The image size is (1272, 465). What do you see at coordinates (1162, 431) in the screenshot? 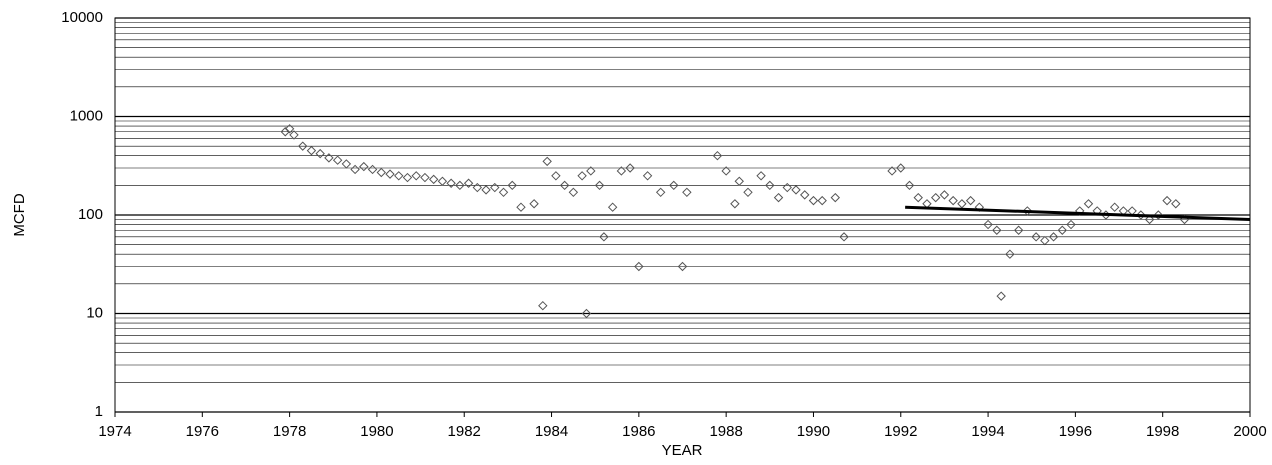
I see `x-tick-label: 1998` at bounding box center [1162, 431].